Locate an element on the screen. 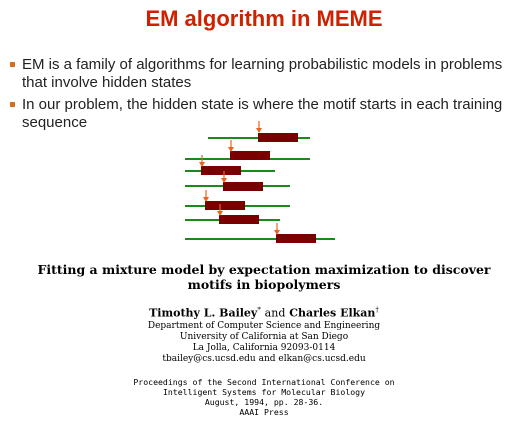 This screenshot has height=425, width=528. author-footnote-mark: * is located at coordinates (259, 310).